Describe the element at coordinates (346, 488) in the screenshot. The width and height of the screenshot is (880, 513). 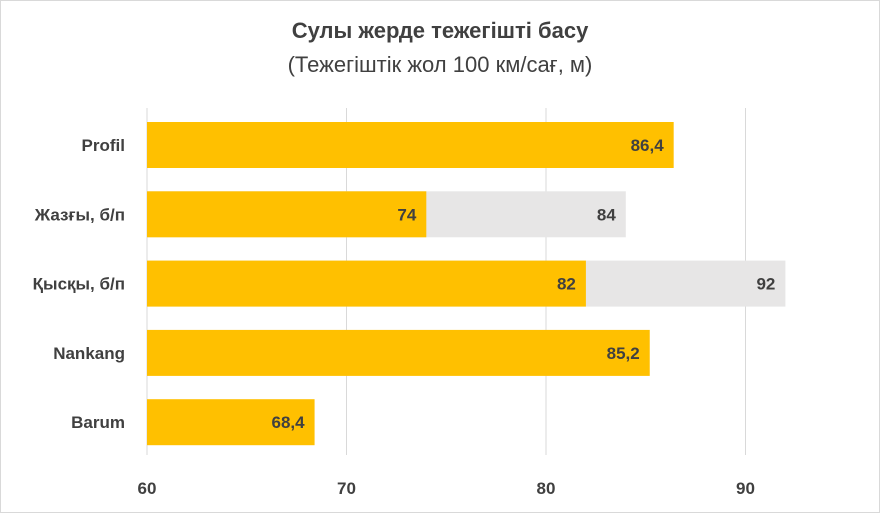
I see `x-tick-label: 70` at that location.